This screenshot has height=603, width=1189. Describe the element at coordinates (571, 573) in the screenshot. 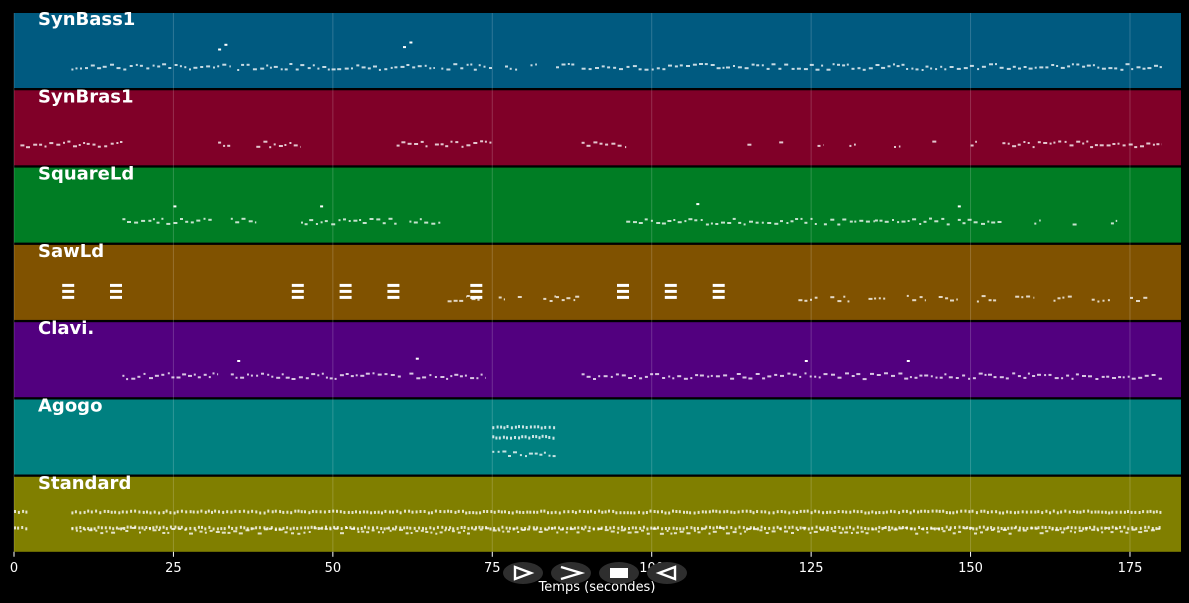

I see `fast-forward-button` at that location.